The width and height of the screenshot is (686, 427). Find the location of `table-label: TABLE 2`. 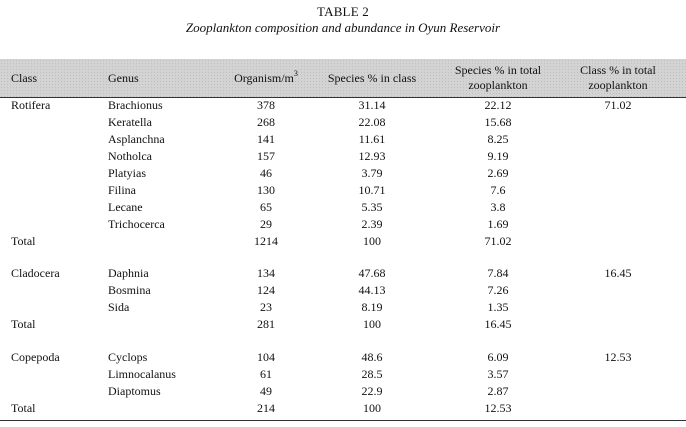

table-label: TABLE 2 is located at coordinates (343, 11).